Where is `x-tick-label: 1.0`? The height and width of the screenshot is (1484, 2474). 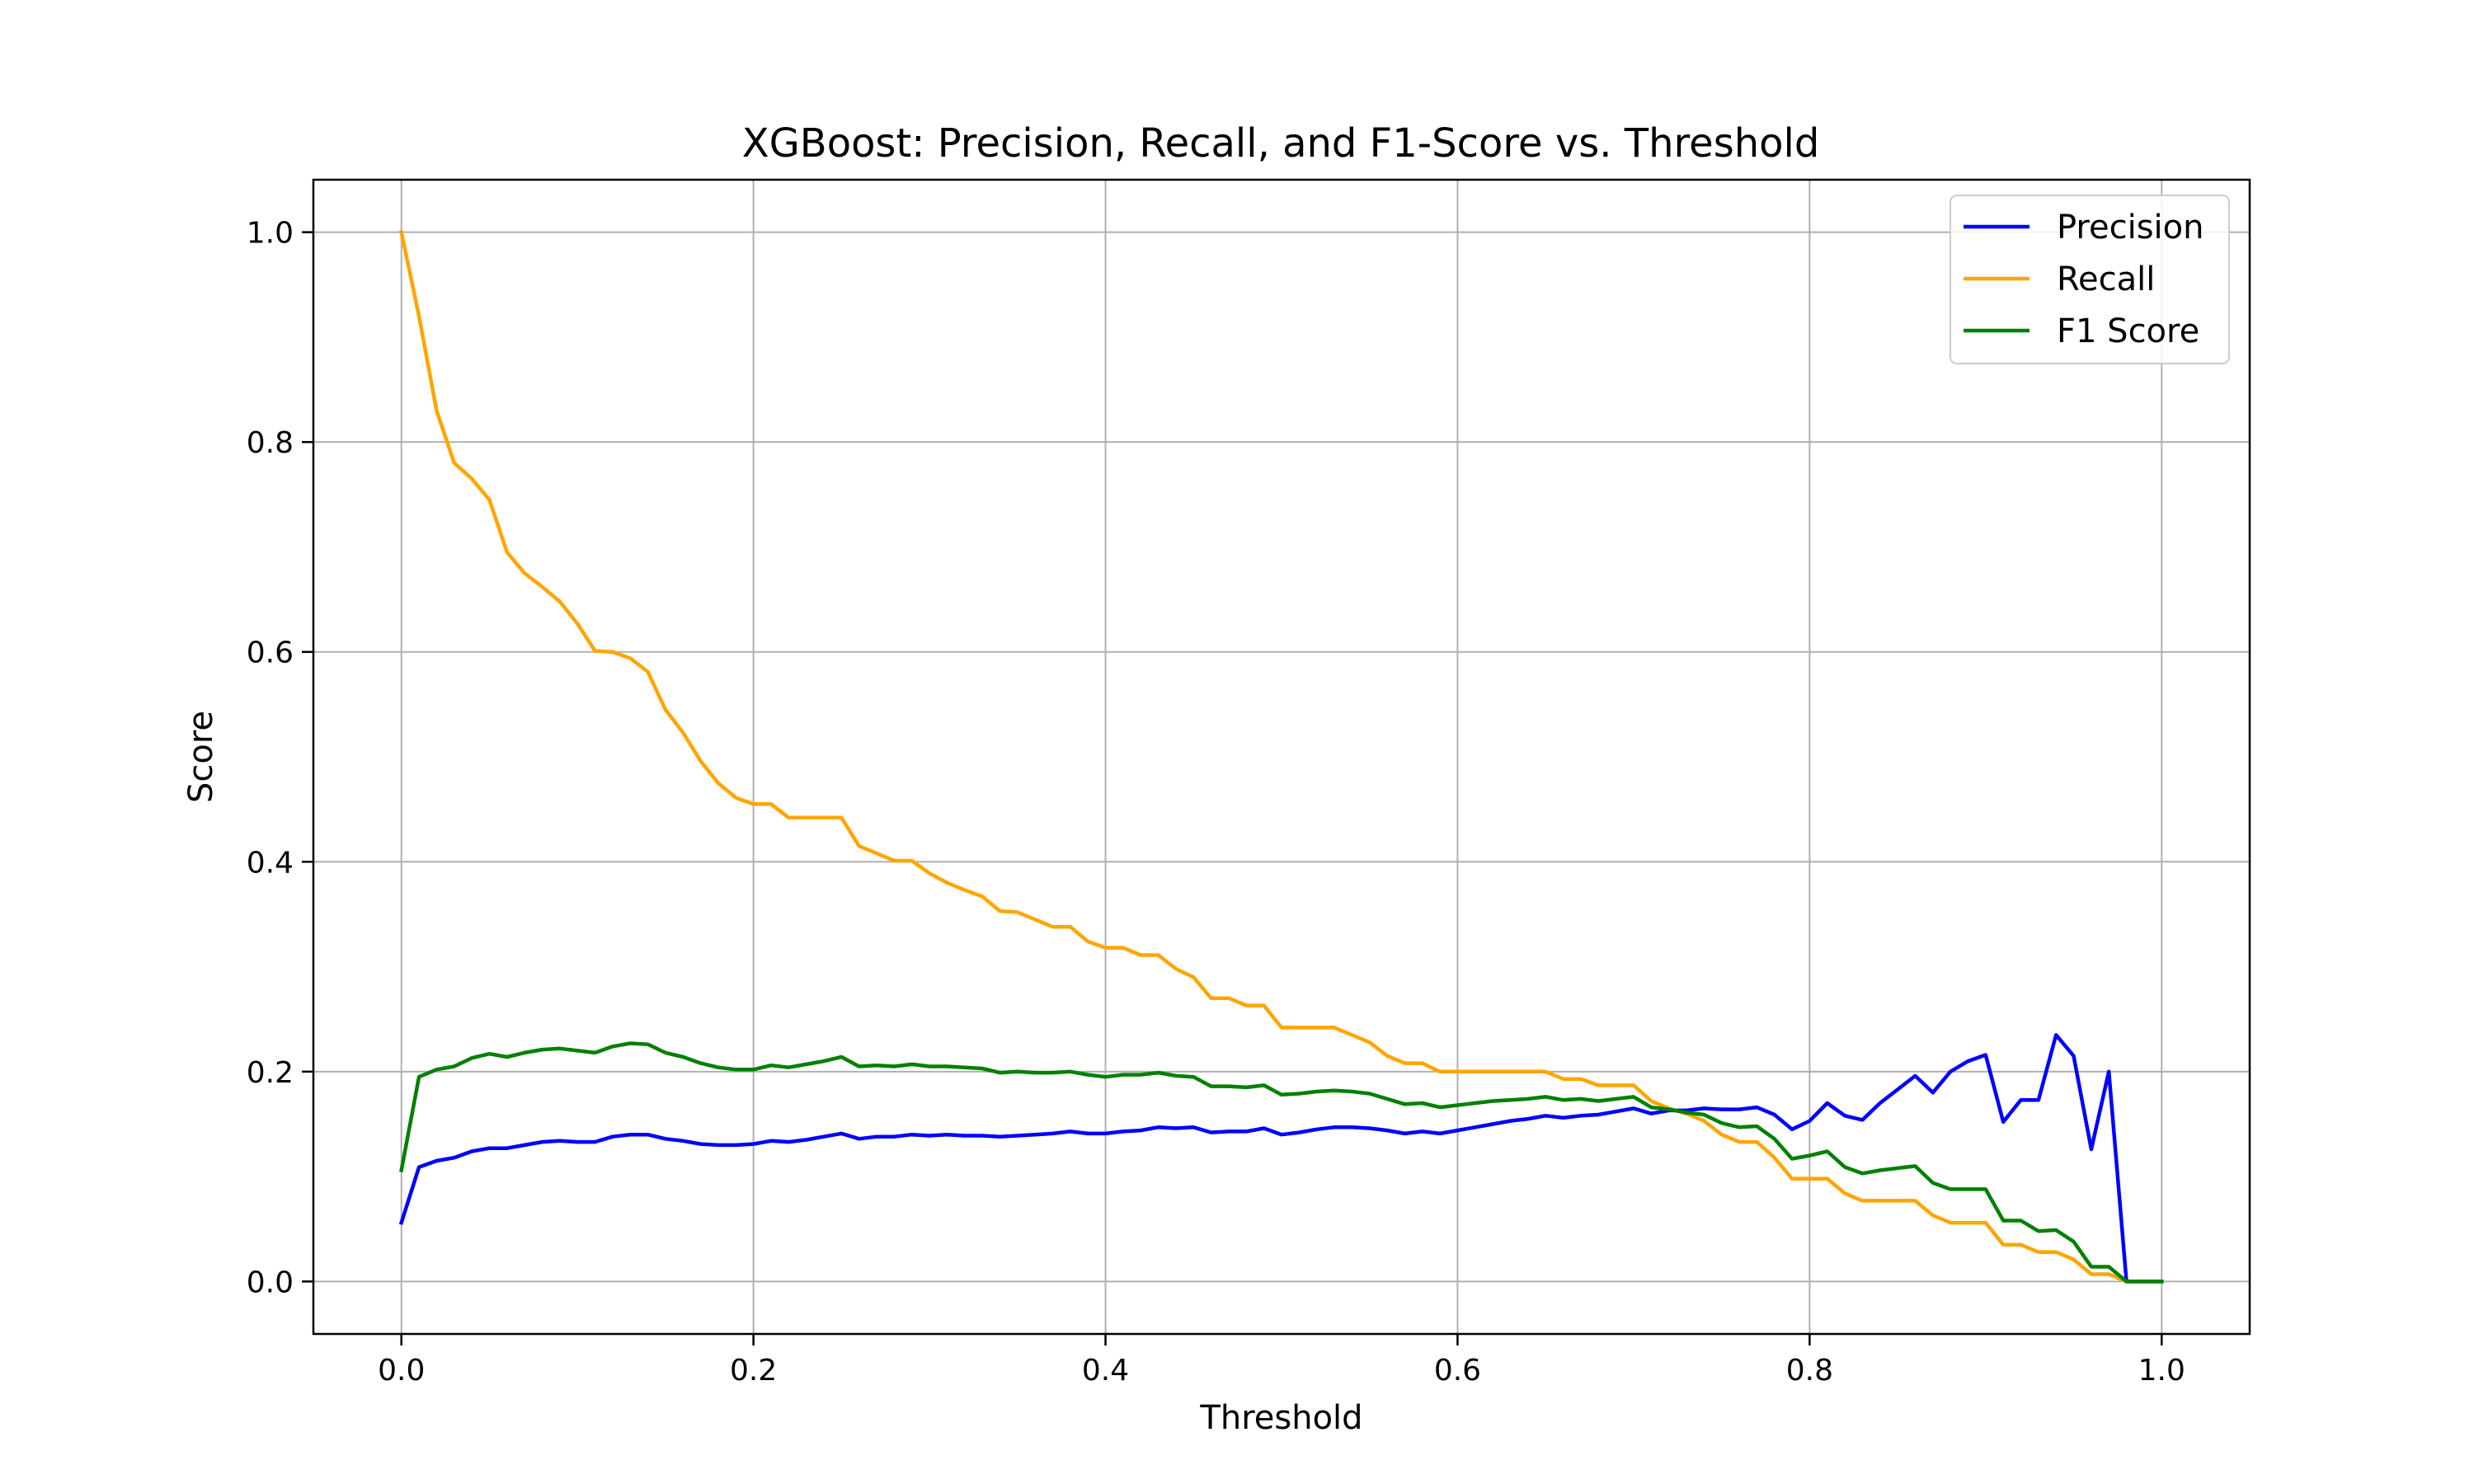
x-tick-label: 1.0 is located at coordinates (2161, 1371).